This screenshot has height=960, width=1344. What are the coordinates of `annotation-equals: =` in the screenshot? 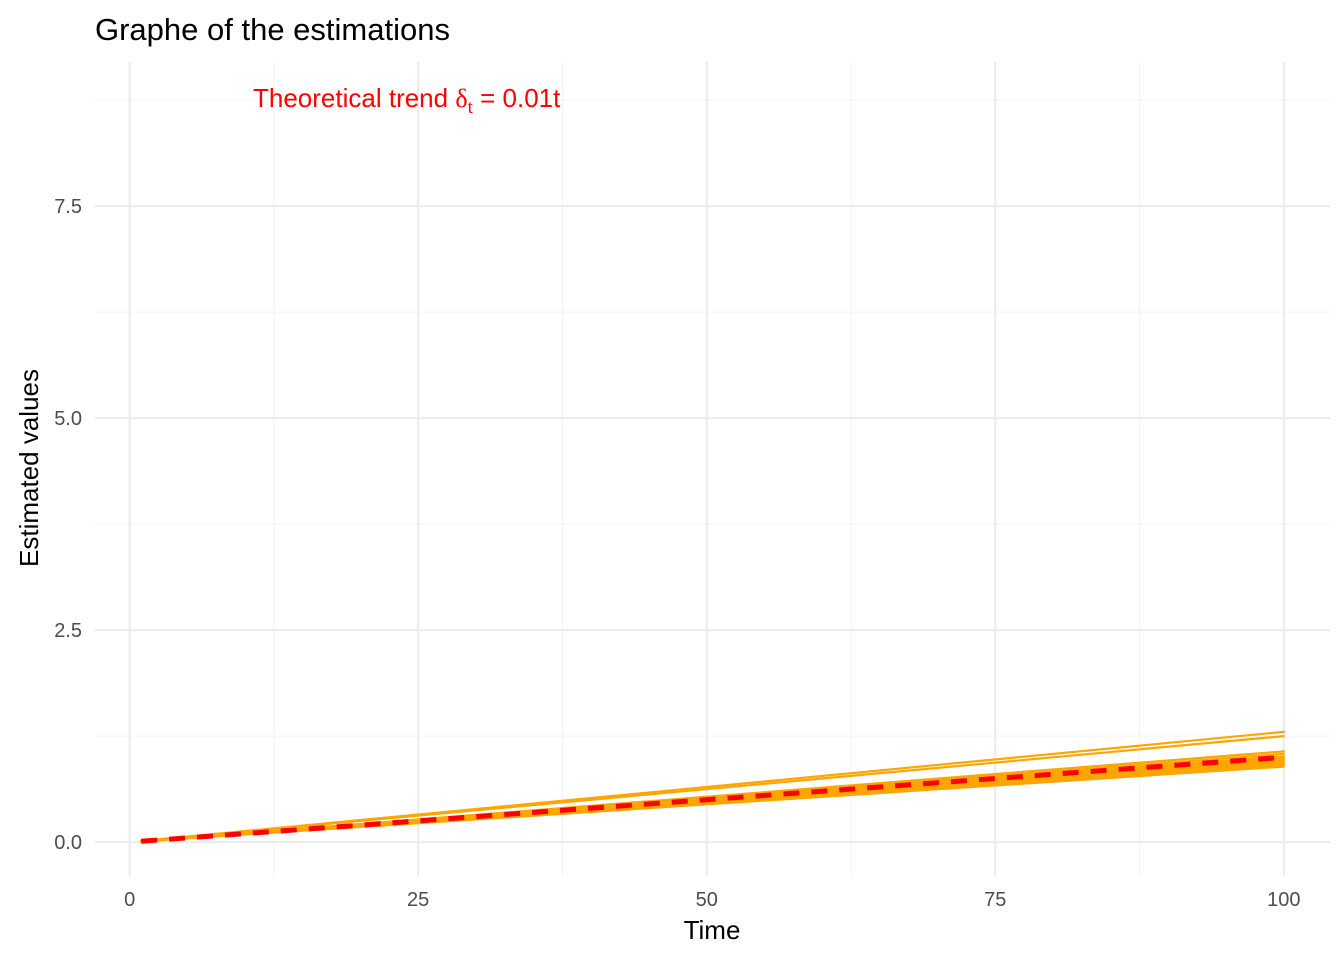 It's located at (488, 98).